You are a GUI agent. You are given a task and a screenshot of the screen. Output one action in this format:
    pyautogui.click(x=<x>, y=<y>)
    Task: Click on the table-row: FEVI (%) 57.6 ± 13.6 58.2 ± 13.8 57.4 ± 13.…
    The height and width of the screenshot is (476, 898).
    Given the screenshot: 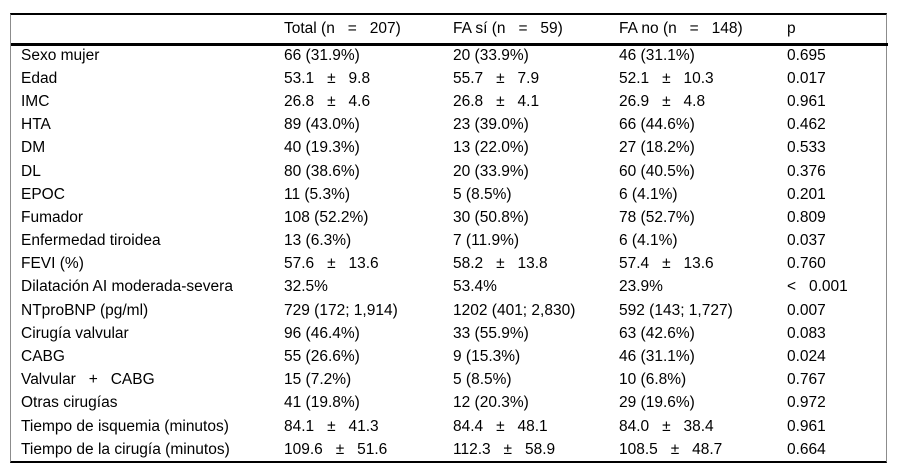 What is the action you would take?
    pyautogui.click(x=449, y=264)
    